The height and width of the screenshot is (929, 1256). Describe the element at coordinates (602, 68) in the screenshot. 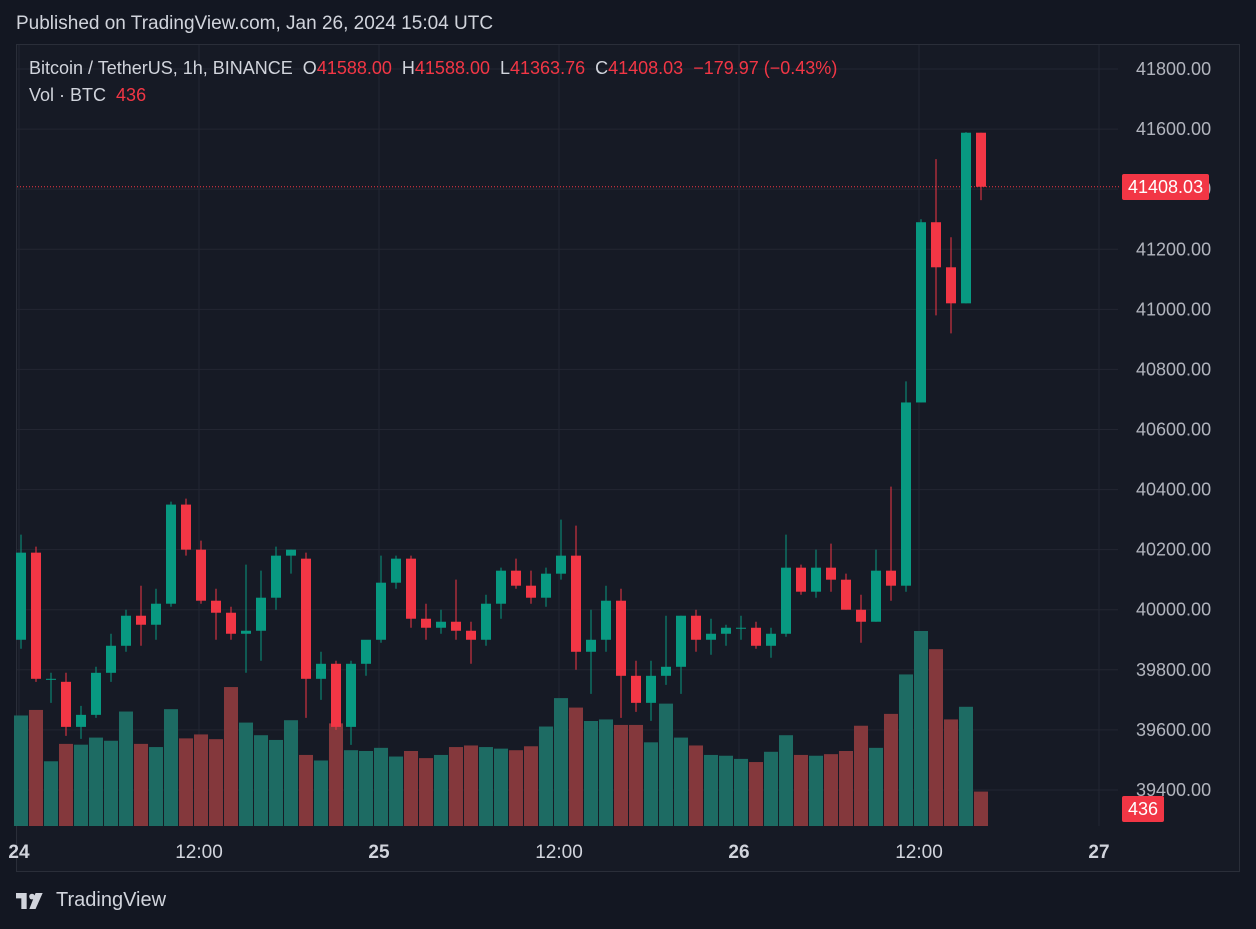

I see `close-label: C` at that location.